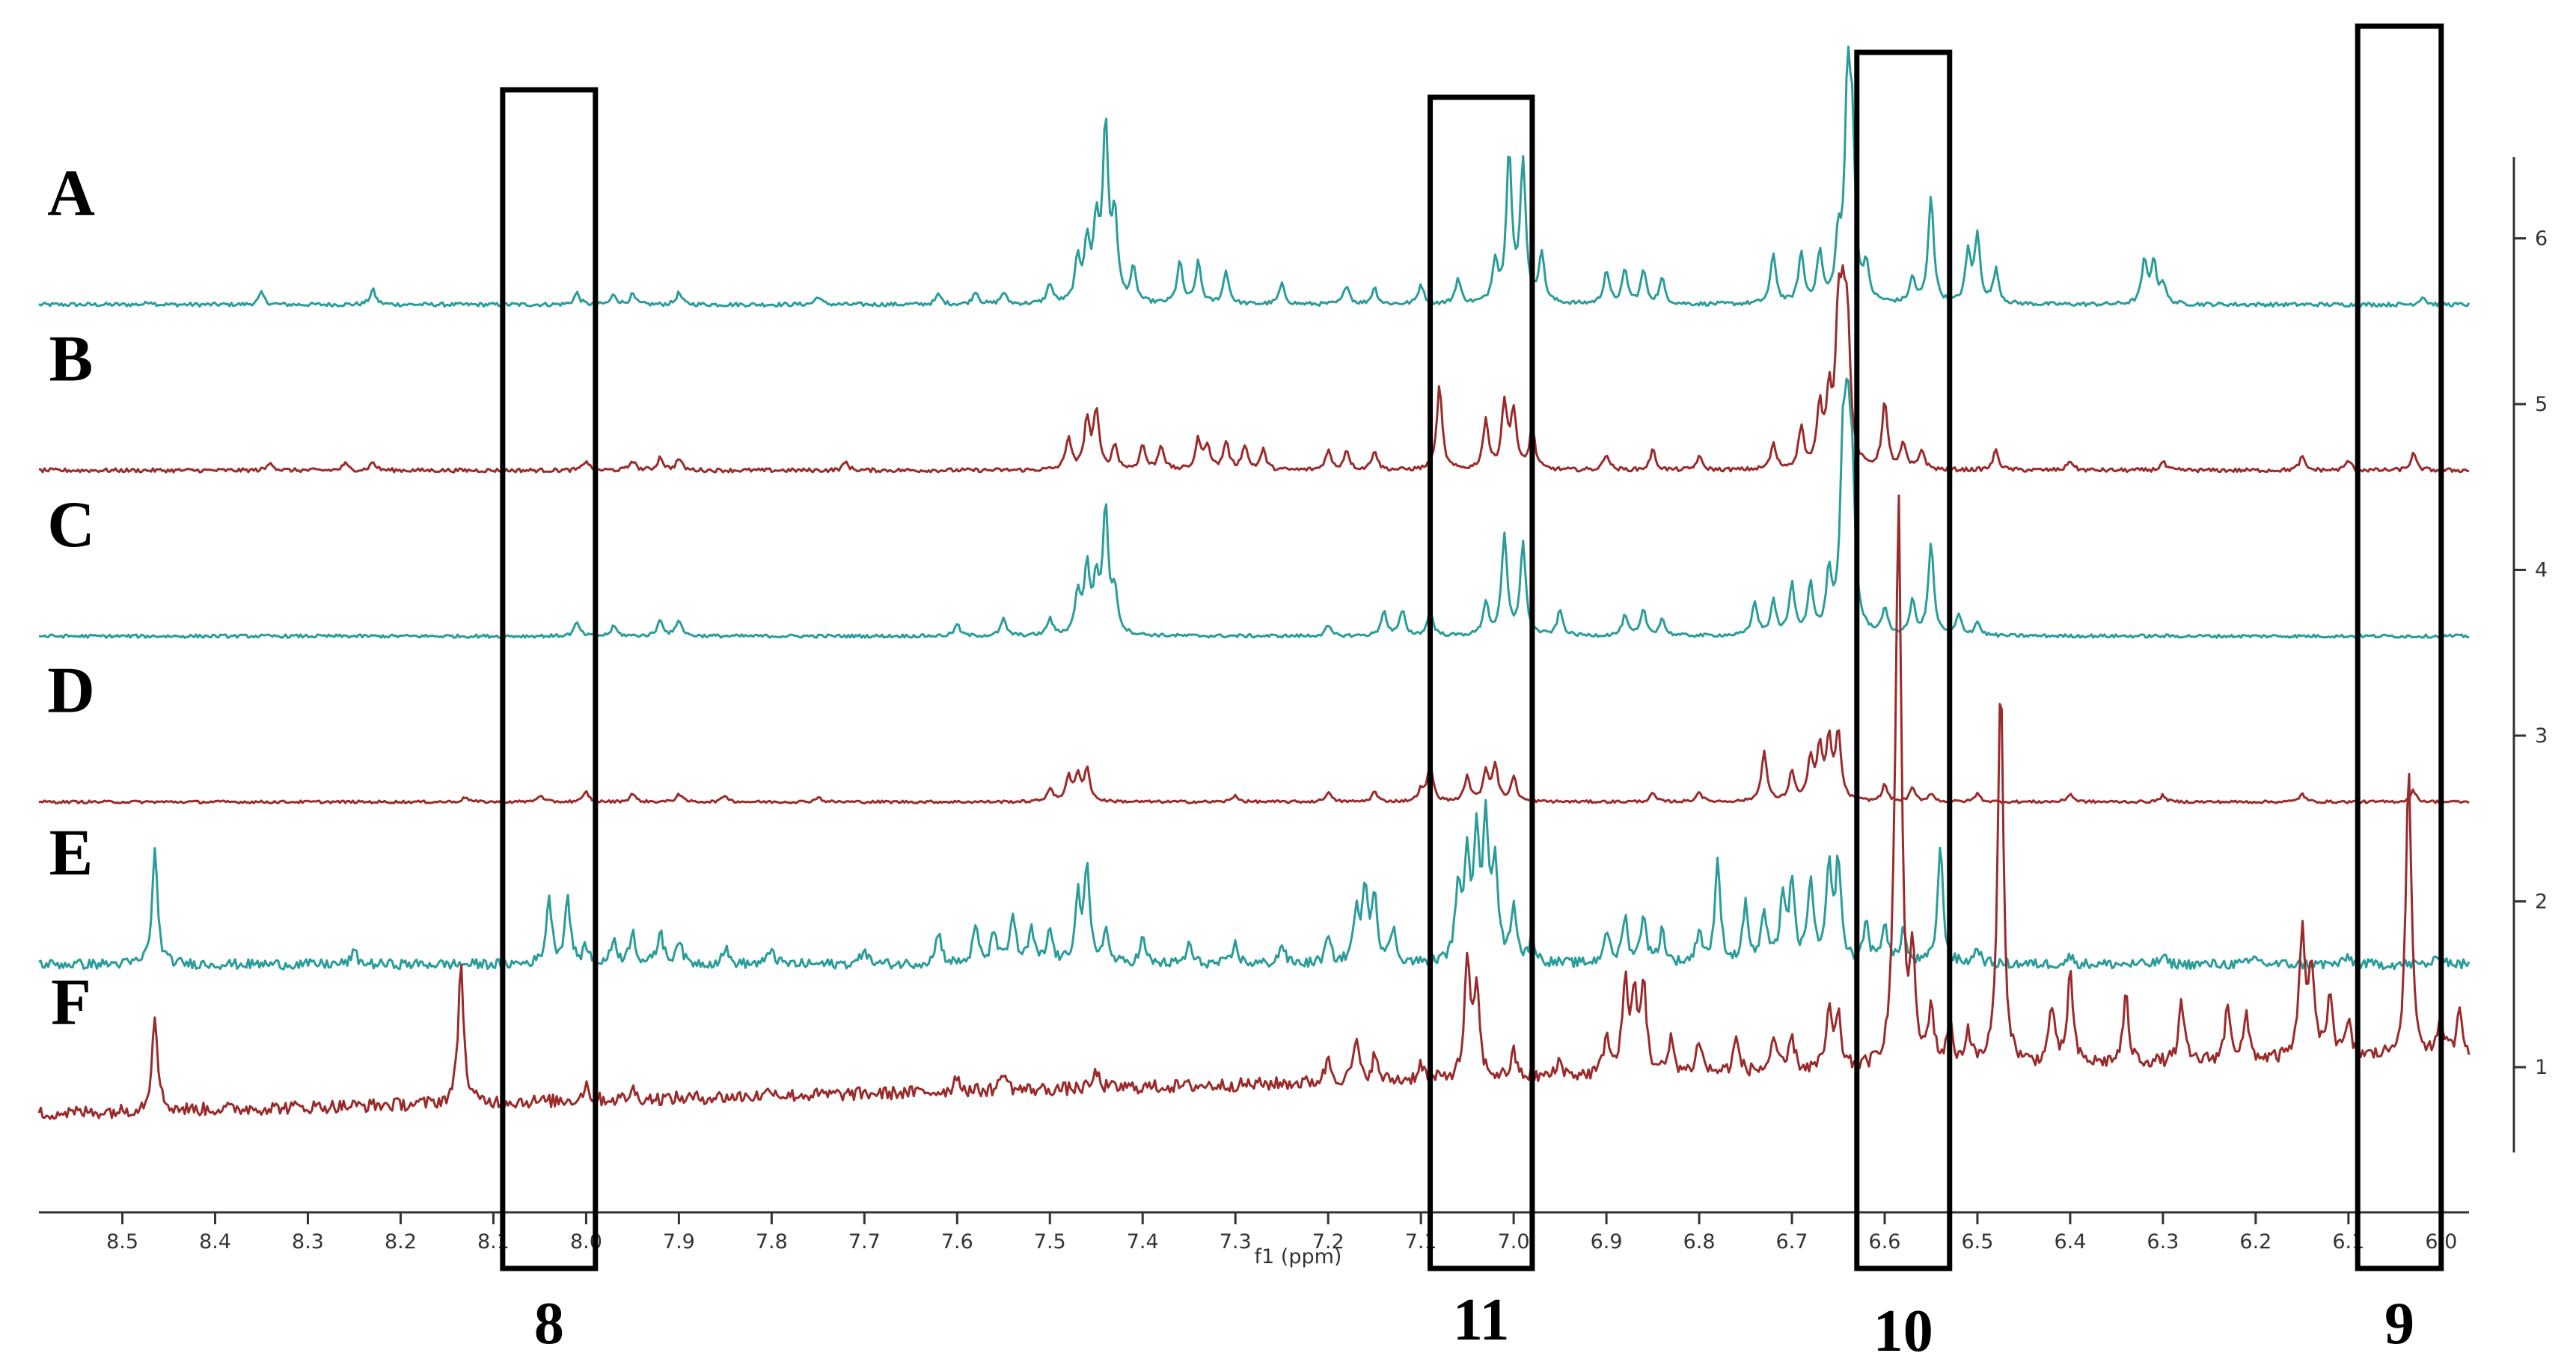 This screenshot has width=2576, height=1359. What do you see at coordinates (71, 525) in the screenshot?
I see `sample-label-c: C` at bounding box center [71, 525].